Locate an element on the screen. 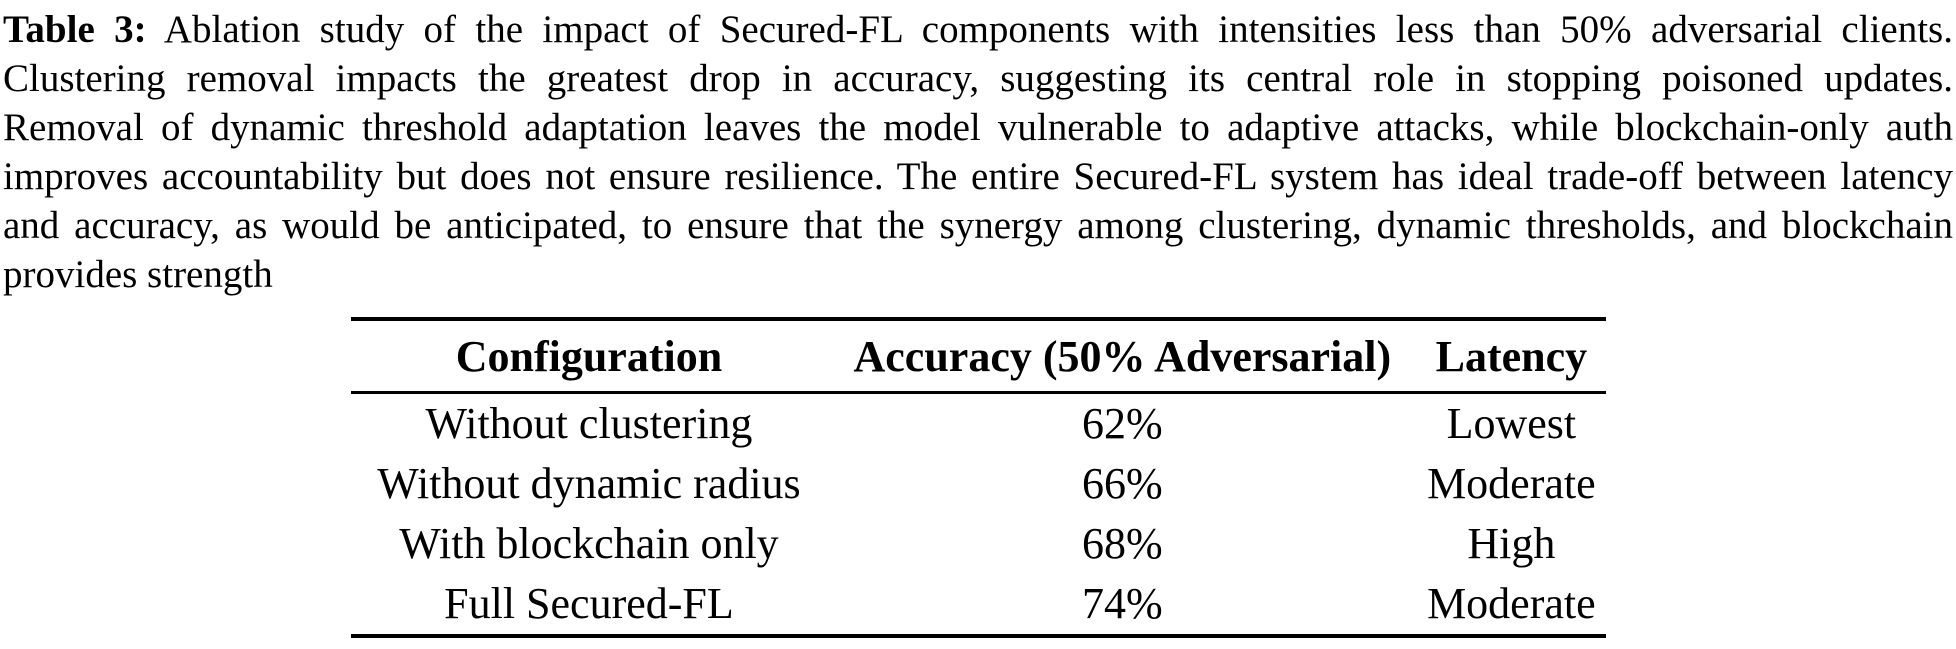  cell-latency: Lowest is located at coordinates (1511, 423).